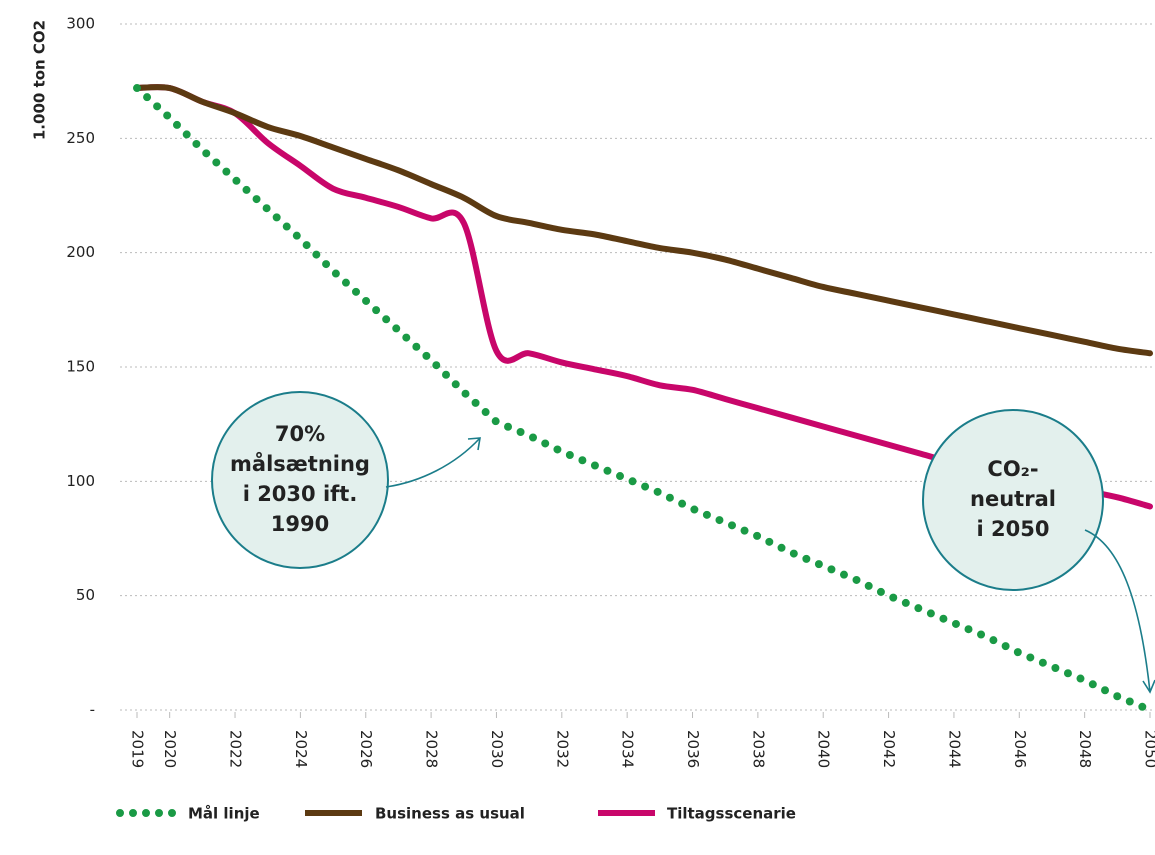 This screenshot has height=855, width=1155. What do you see at coordinates (1148, 749) in the screenshot?
I see `x-tick-label: 2050` at bounding box center [1148, 749].